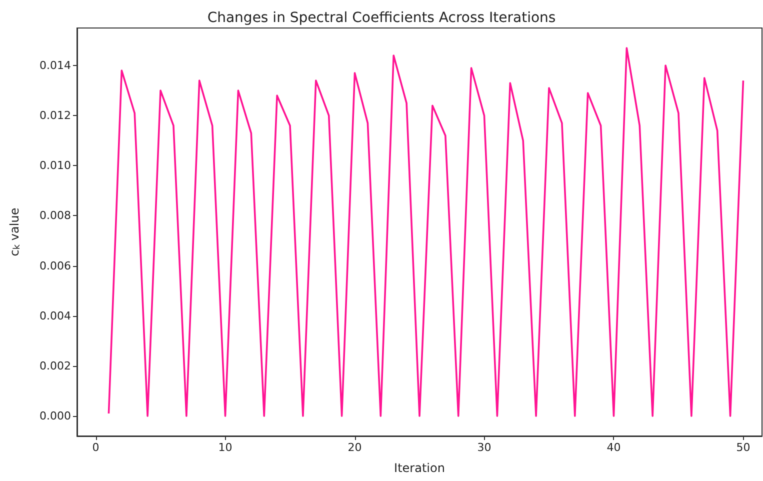 The image size is (763, 481). I want to click on y-tick-label: 0.012, so click(55, 115).